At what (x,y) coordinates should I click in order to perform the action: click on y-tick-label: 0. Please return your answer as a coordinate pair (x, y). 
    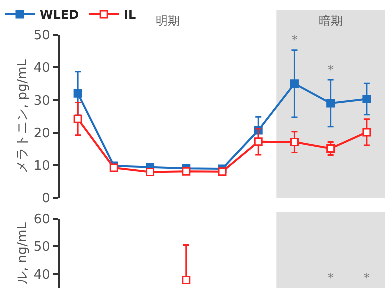
    Looking at the image, I should click on (46, 199).